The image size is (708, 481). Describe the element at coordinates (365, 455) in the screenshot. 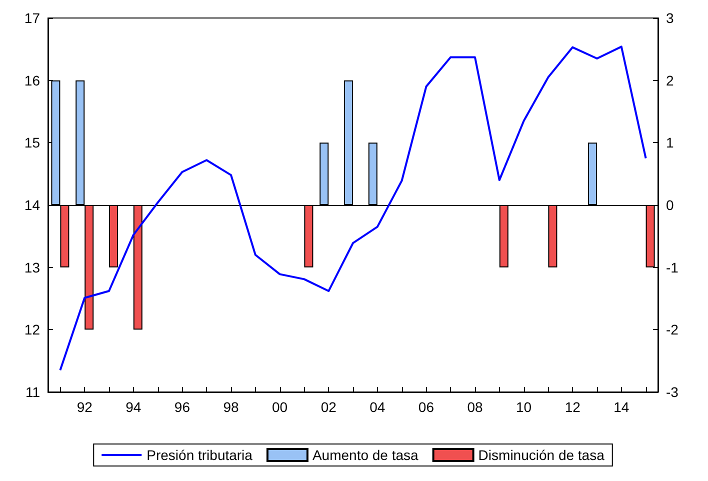

I see `legend-label: Aumento de tasa` at that location.